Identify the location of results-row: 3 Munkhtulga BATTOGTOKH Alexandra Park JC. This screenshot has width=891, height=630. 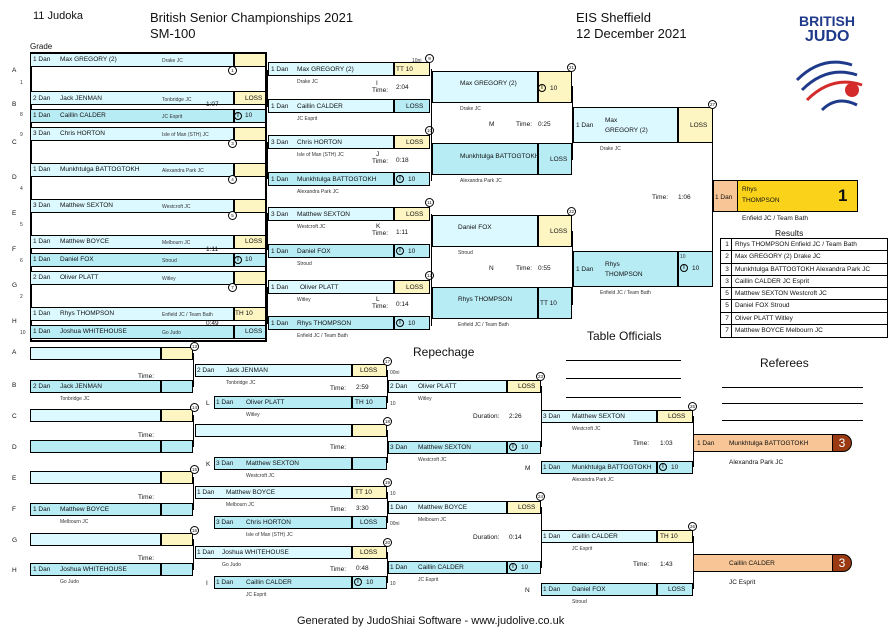
(804, 269).